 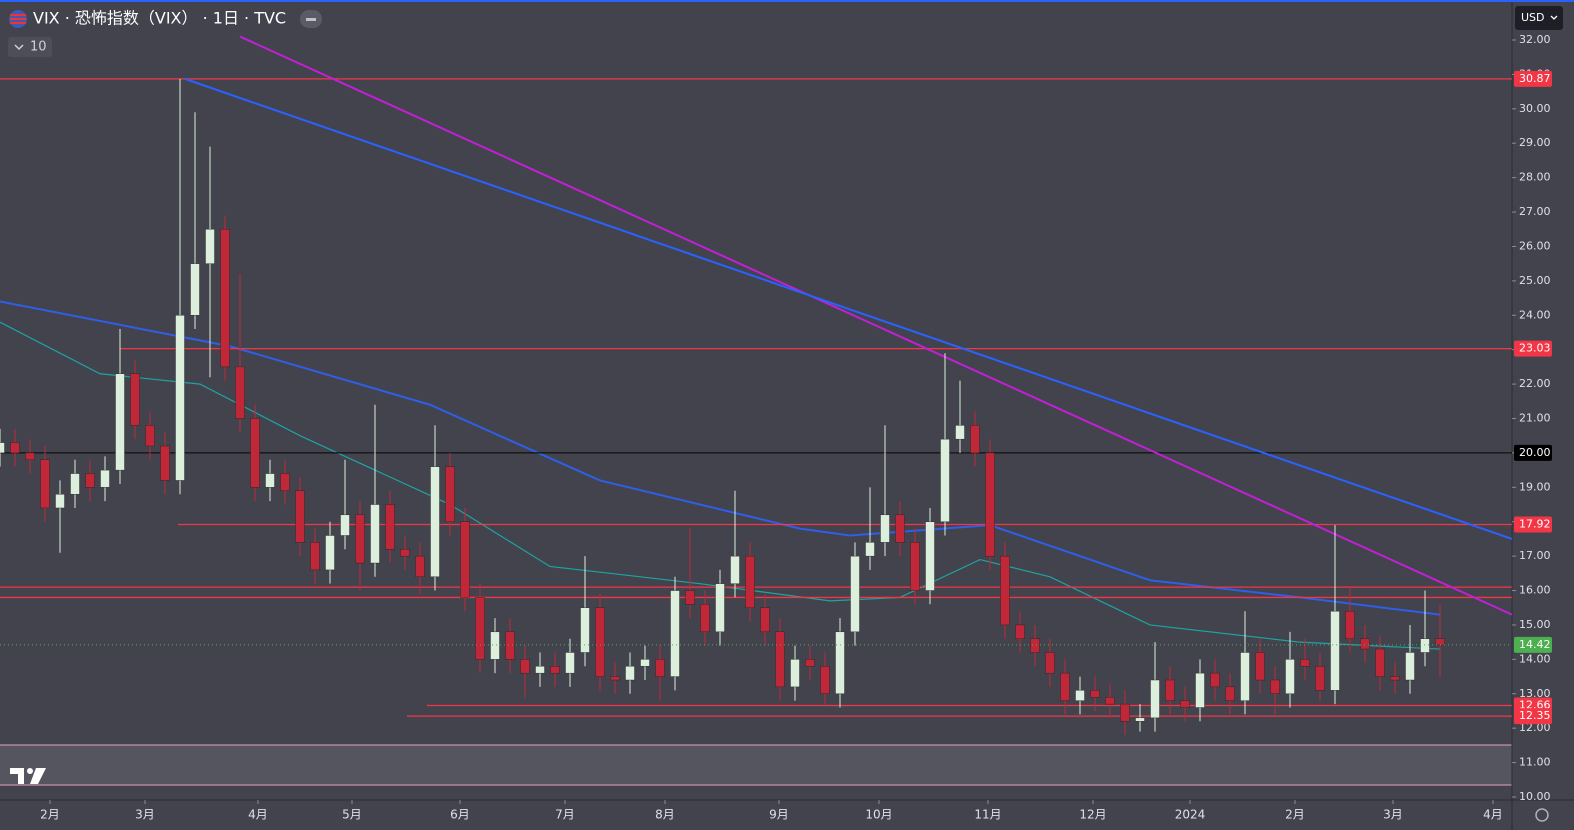 I want to click on y-tick-label: 29.00, so click(x=1535, y=142).